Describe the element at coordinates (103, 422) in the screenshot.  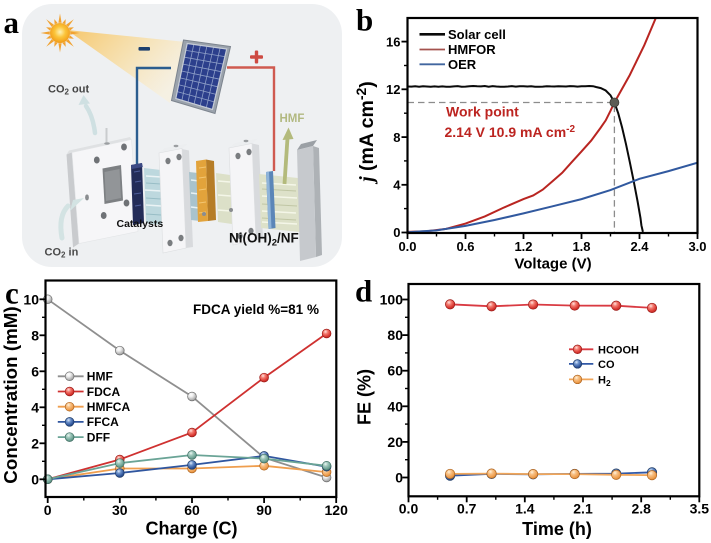
I see `svg-text: FFCA` at that location.